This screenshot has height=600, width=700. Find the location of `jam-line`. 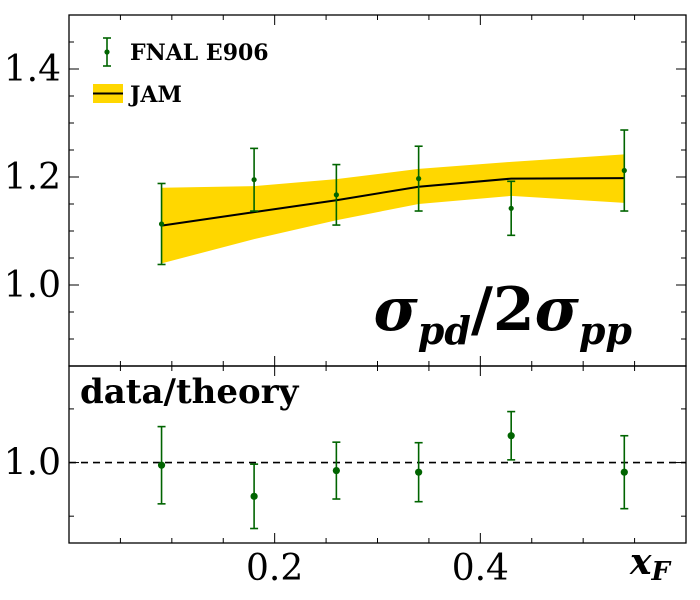

jam-line is located at coordinates (393, 202).